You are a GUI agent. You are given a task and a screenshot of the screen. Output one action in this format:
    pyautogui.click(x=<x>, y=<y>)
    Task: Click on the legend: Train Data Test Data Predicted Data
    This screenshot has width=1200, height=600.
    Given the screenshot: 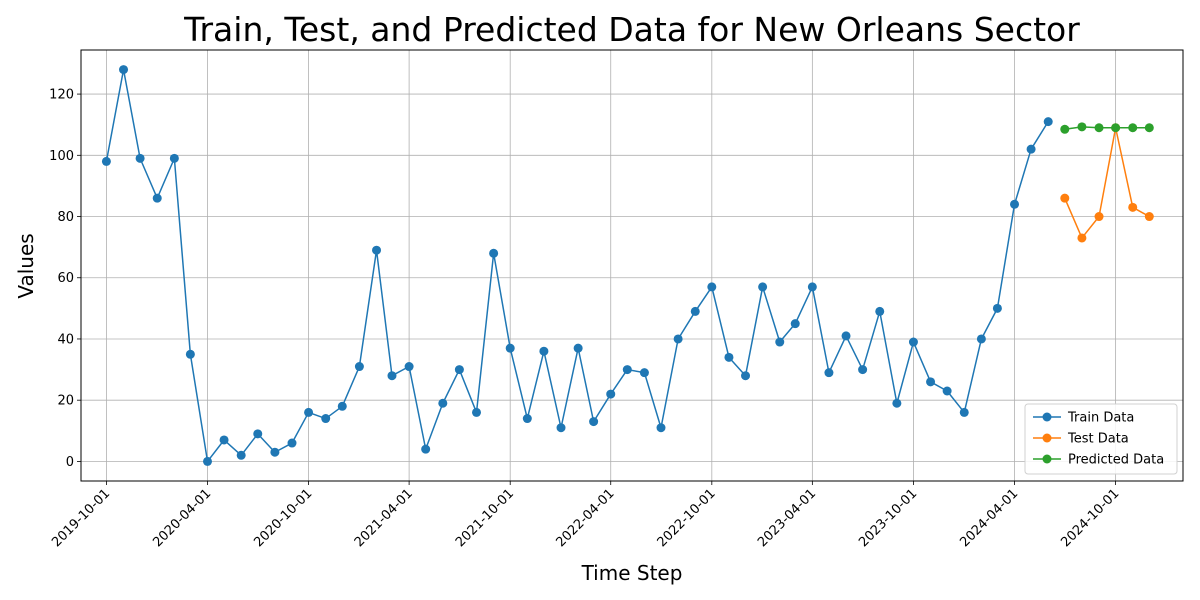 What is the action you would take?
    pyautogui.click(x=1101, y=439)
    